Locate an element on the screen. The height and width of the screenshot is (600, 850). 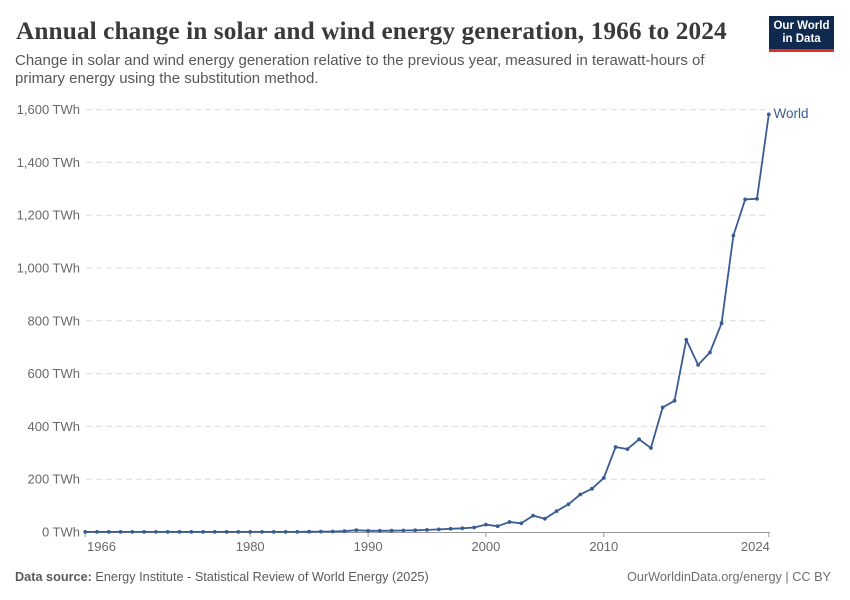
svg-text: 1,400 TWh is located at coordinates (48, 162).